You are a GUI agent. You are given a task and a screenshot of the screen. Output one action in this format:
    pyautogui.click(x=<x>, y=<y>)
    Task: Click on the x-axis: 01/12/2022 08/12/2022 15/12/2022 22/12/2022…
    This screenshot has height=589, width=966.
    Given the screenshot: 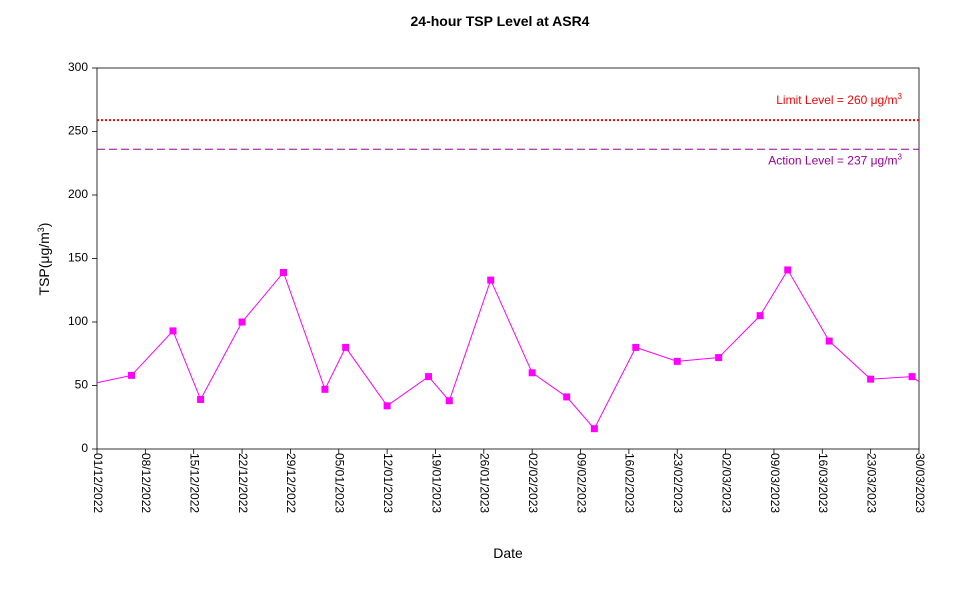 What is the action you would take?
    pyautogui.click(x=509, y=481)
    